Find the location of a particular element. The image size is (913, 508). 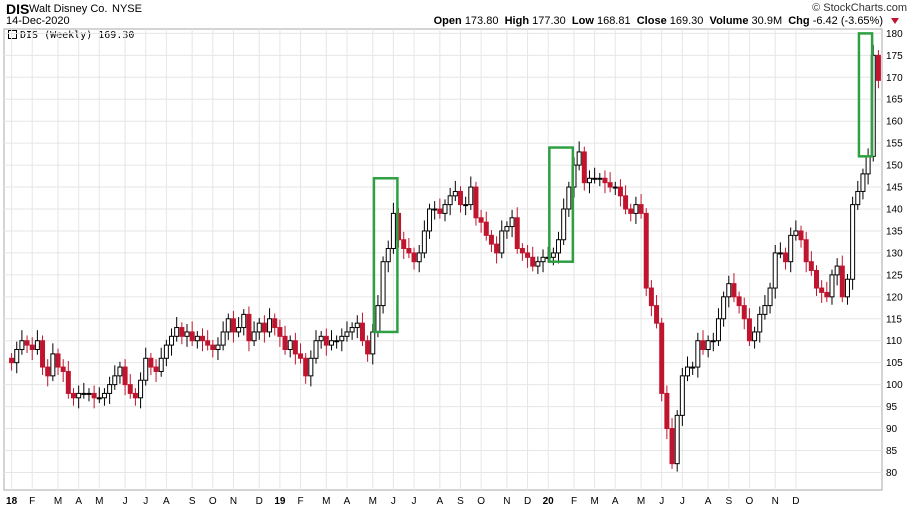

low-label: Low is located at coordinates (582, 21).